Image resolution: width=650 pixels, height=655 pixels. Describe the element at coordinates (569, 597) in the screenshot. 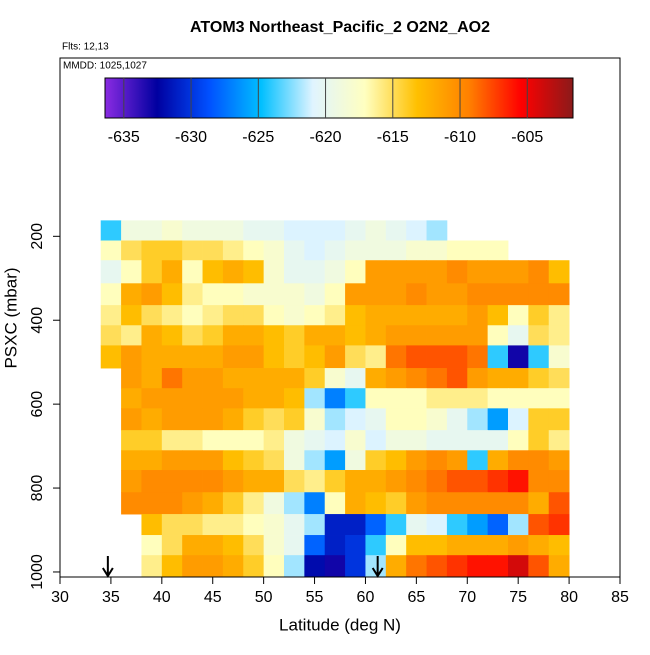

I see `x-tick-label: 80` at that location.